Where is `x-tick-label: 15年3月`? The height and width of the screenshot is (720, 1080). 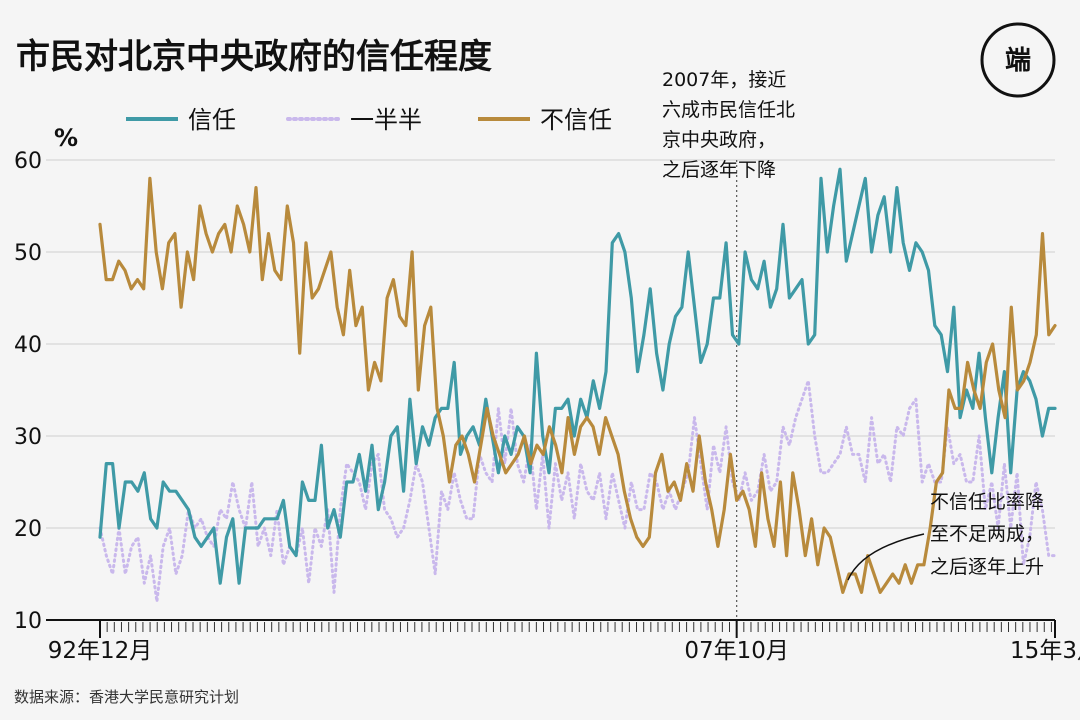
x-tick-label: 15年3月 is located at coordinates (1045, 651).